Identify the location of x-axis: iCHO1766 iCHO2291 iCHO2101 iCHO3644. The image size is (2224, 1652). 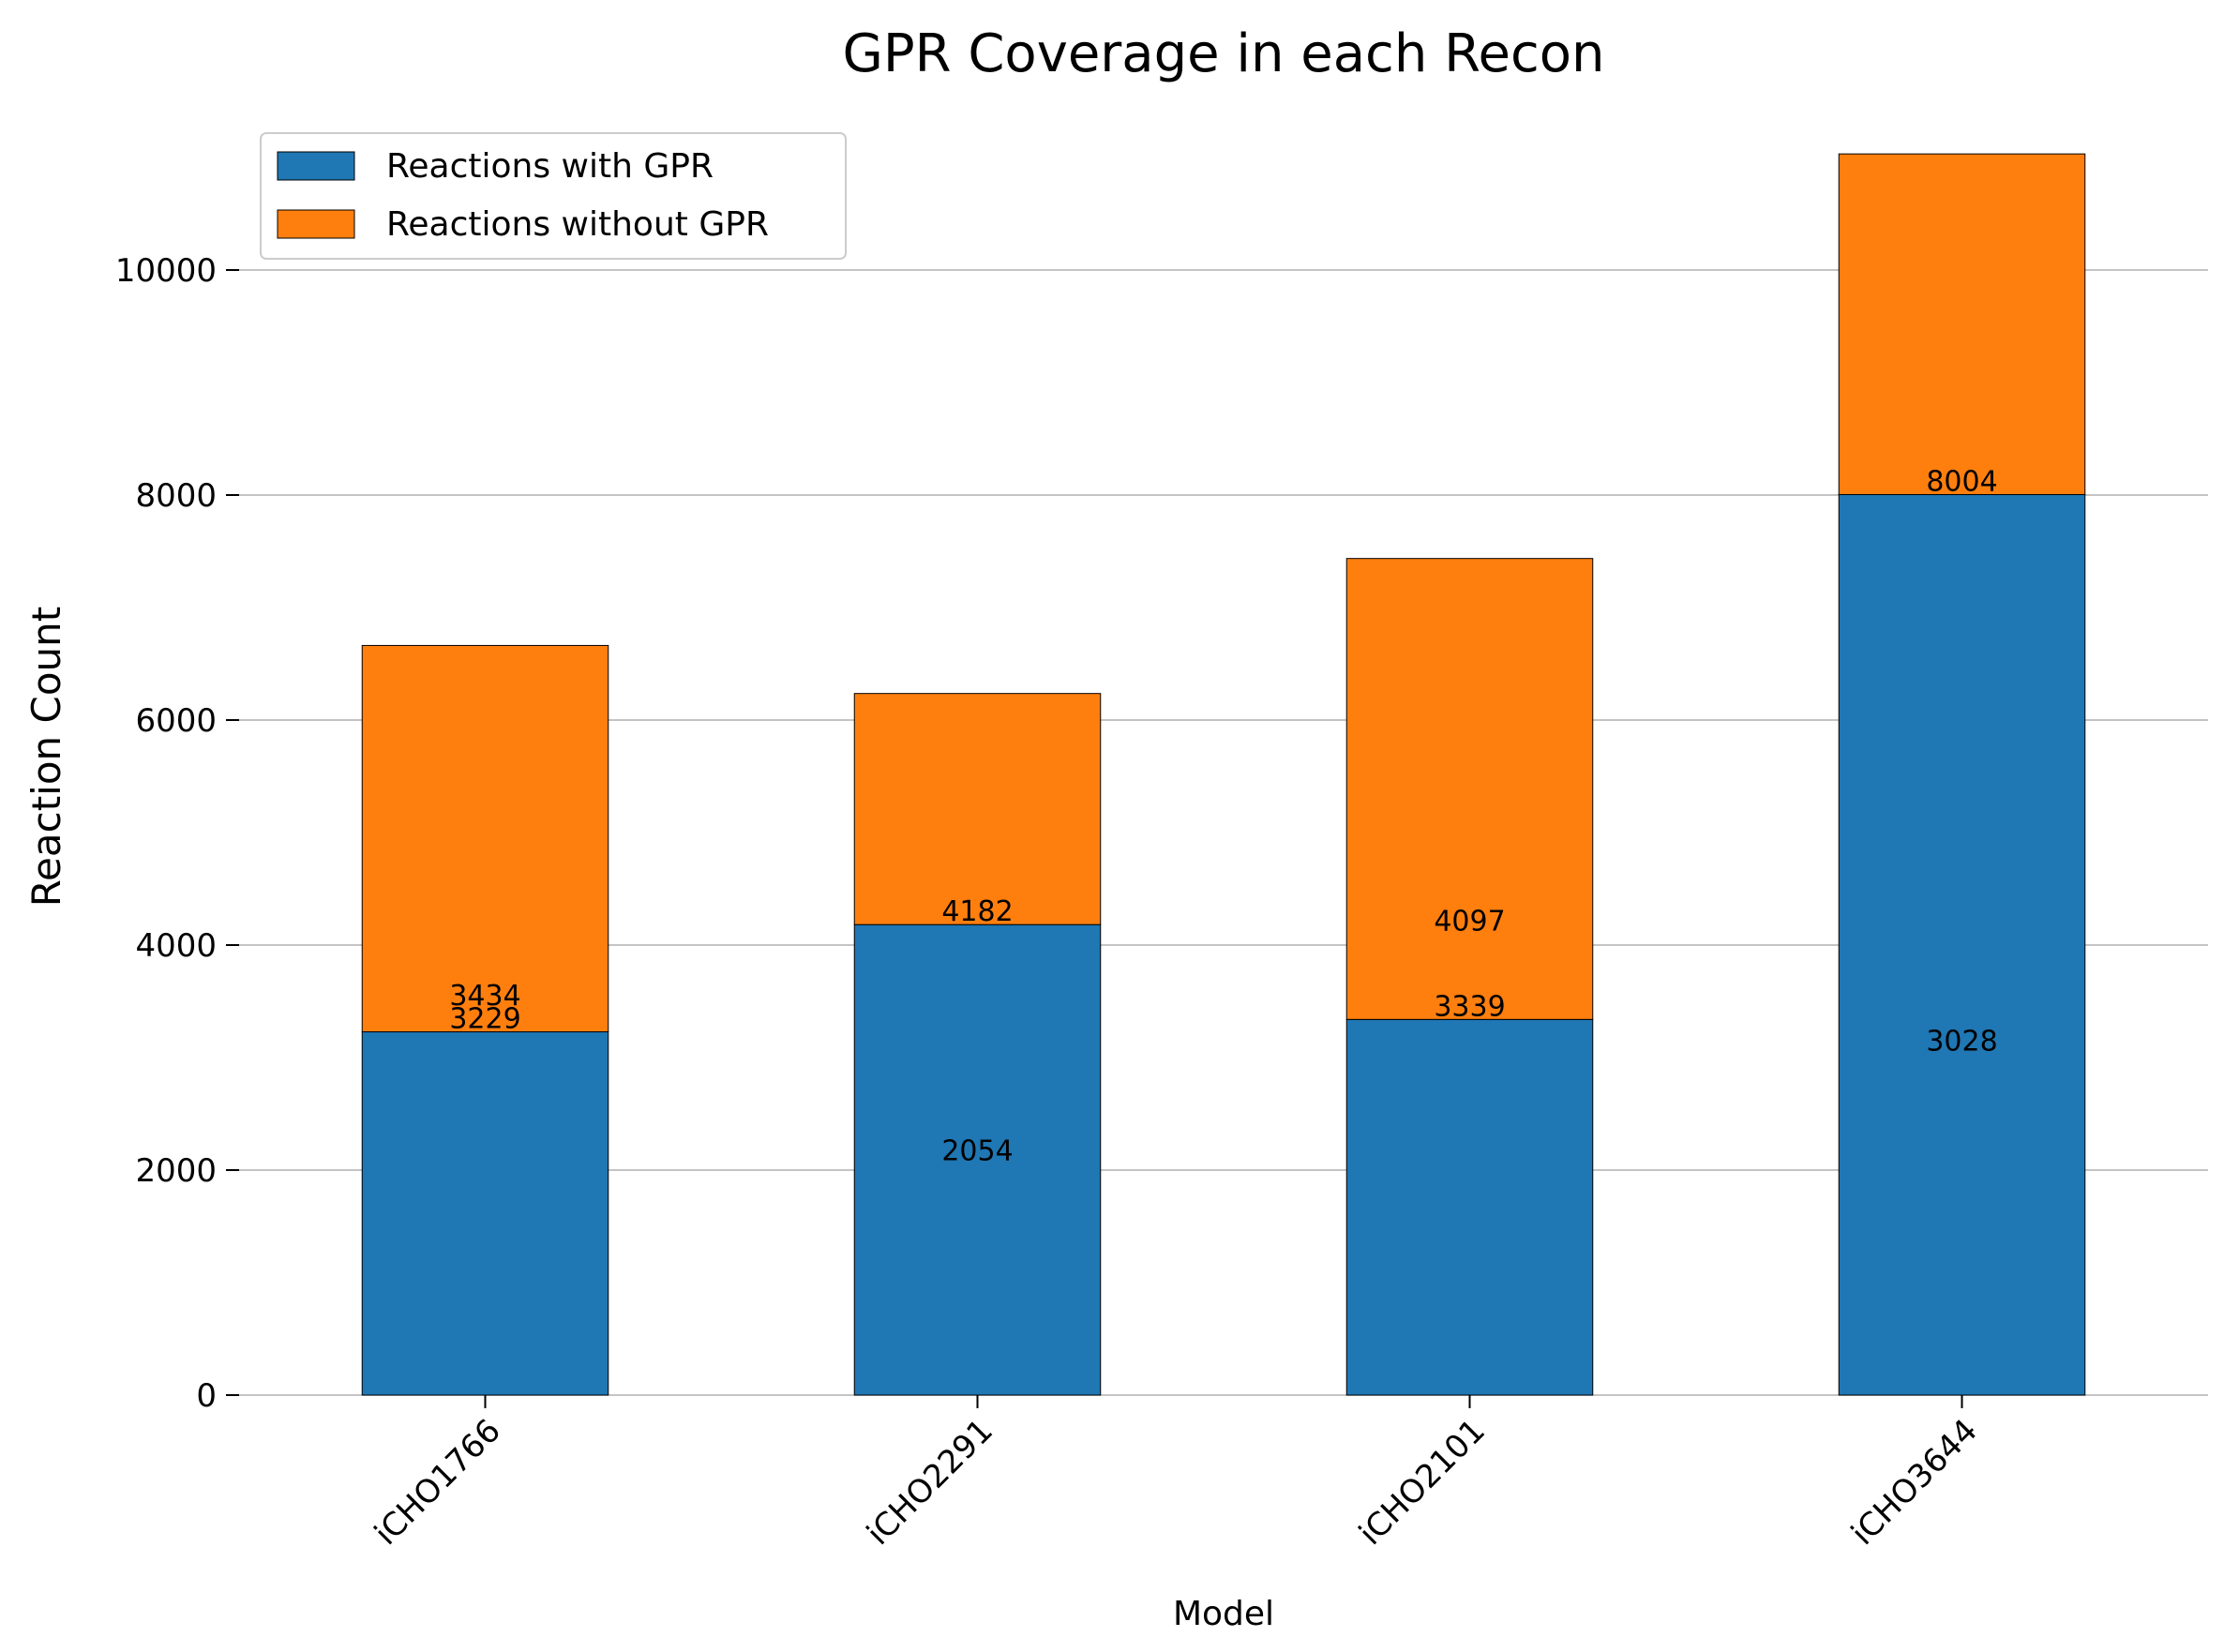
(1176, 1474).